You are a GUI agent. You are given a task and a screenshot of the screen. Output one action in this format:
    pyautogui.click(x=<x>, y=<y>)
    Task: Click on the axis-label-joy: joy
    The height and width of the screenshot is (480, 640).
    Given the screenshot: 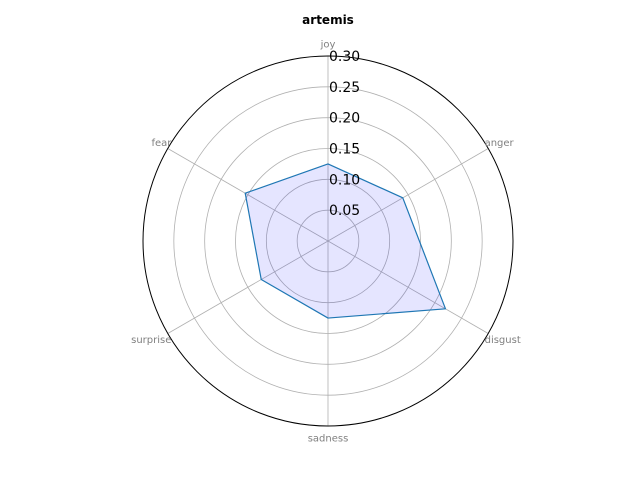 What is the action you would take?
    pyautogui.click(x=328, y=45)
    